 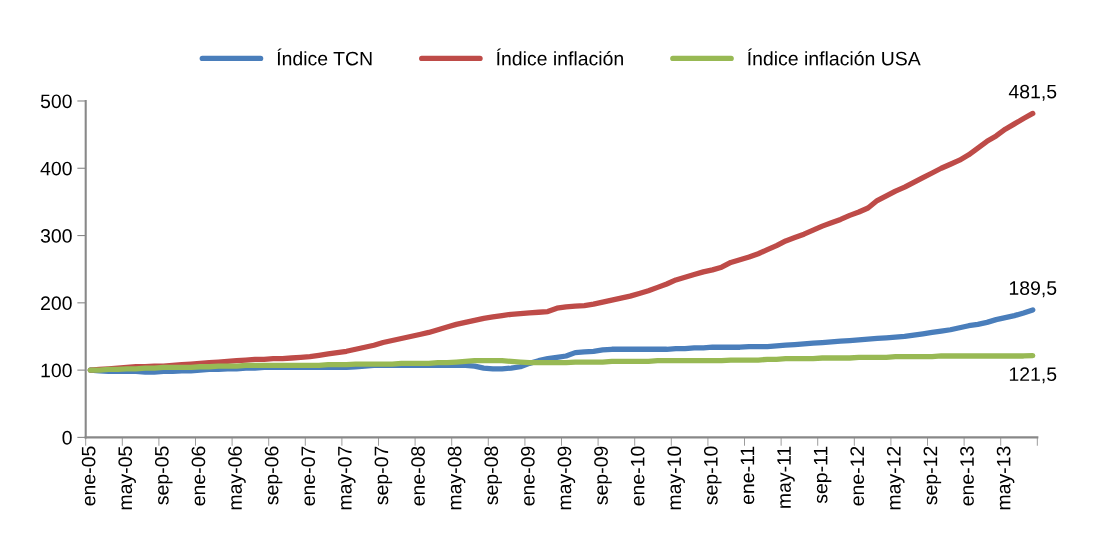 I want to click on x-tick-label: sep-10, so click(x=712, y=475).